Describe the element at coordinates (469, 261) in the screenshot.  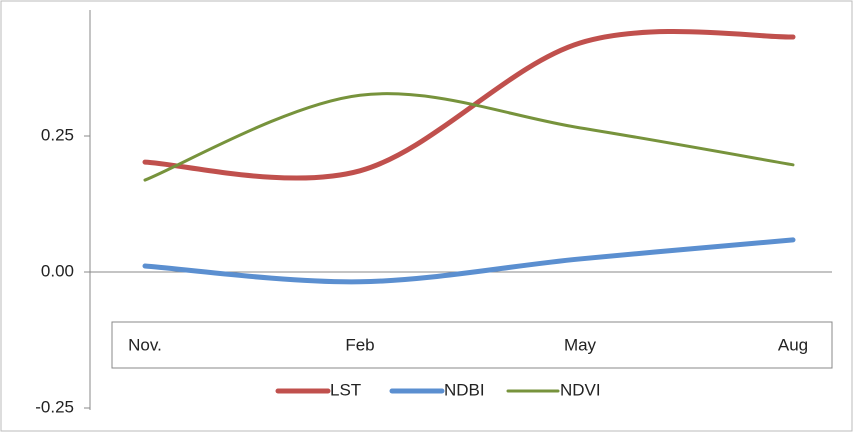
I see `series-line` at that location.